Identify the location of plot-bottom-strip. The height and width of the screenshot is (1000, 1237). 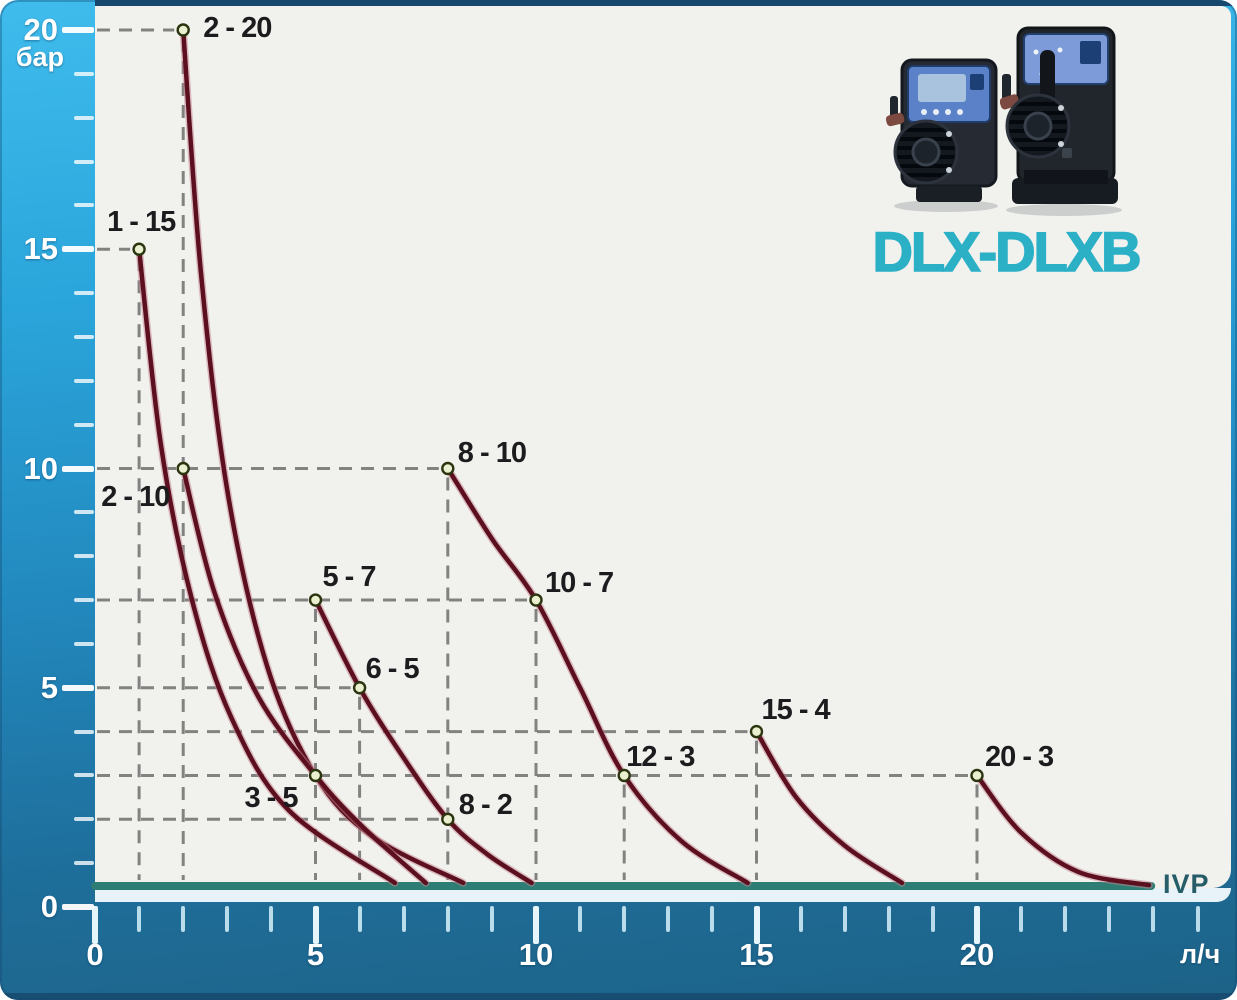
(663, 895).